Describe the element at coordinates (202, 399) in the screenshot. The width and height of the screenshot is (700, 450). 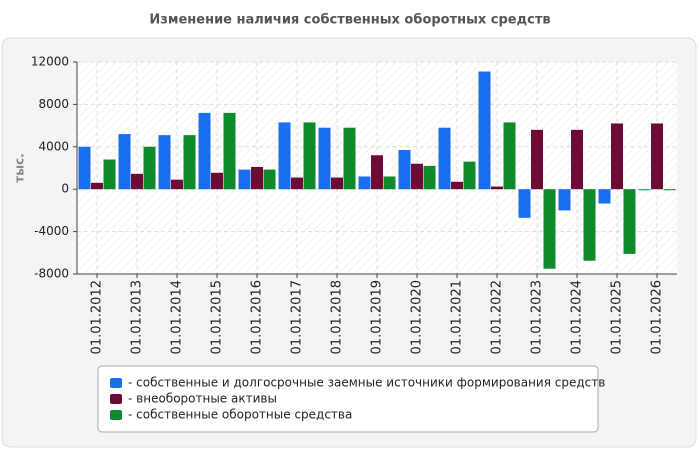
I see `legend-label: - внеоборотные активы` at that location.